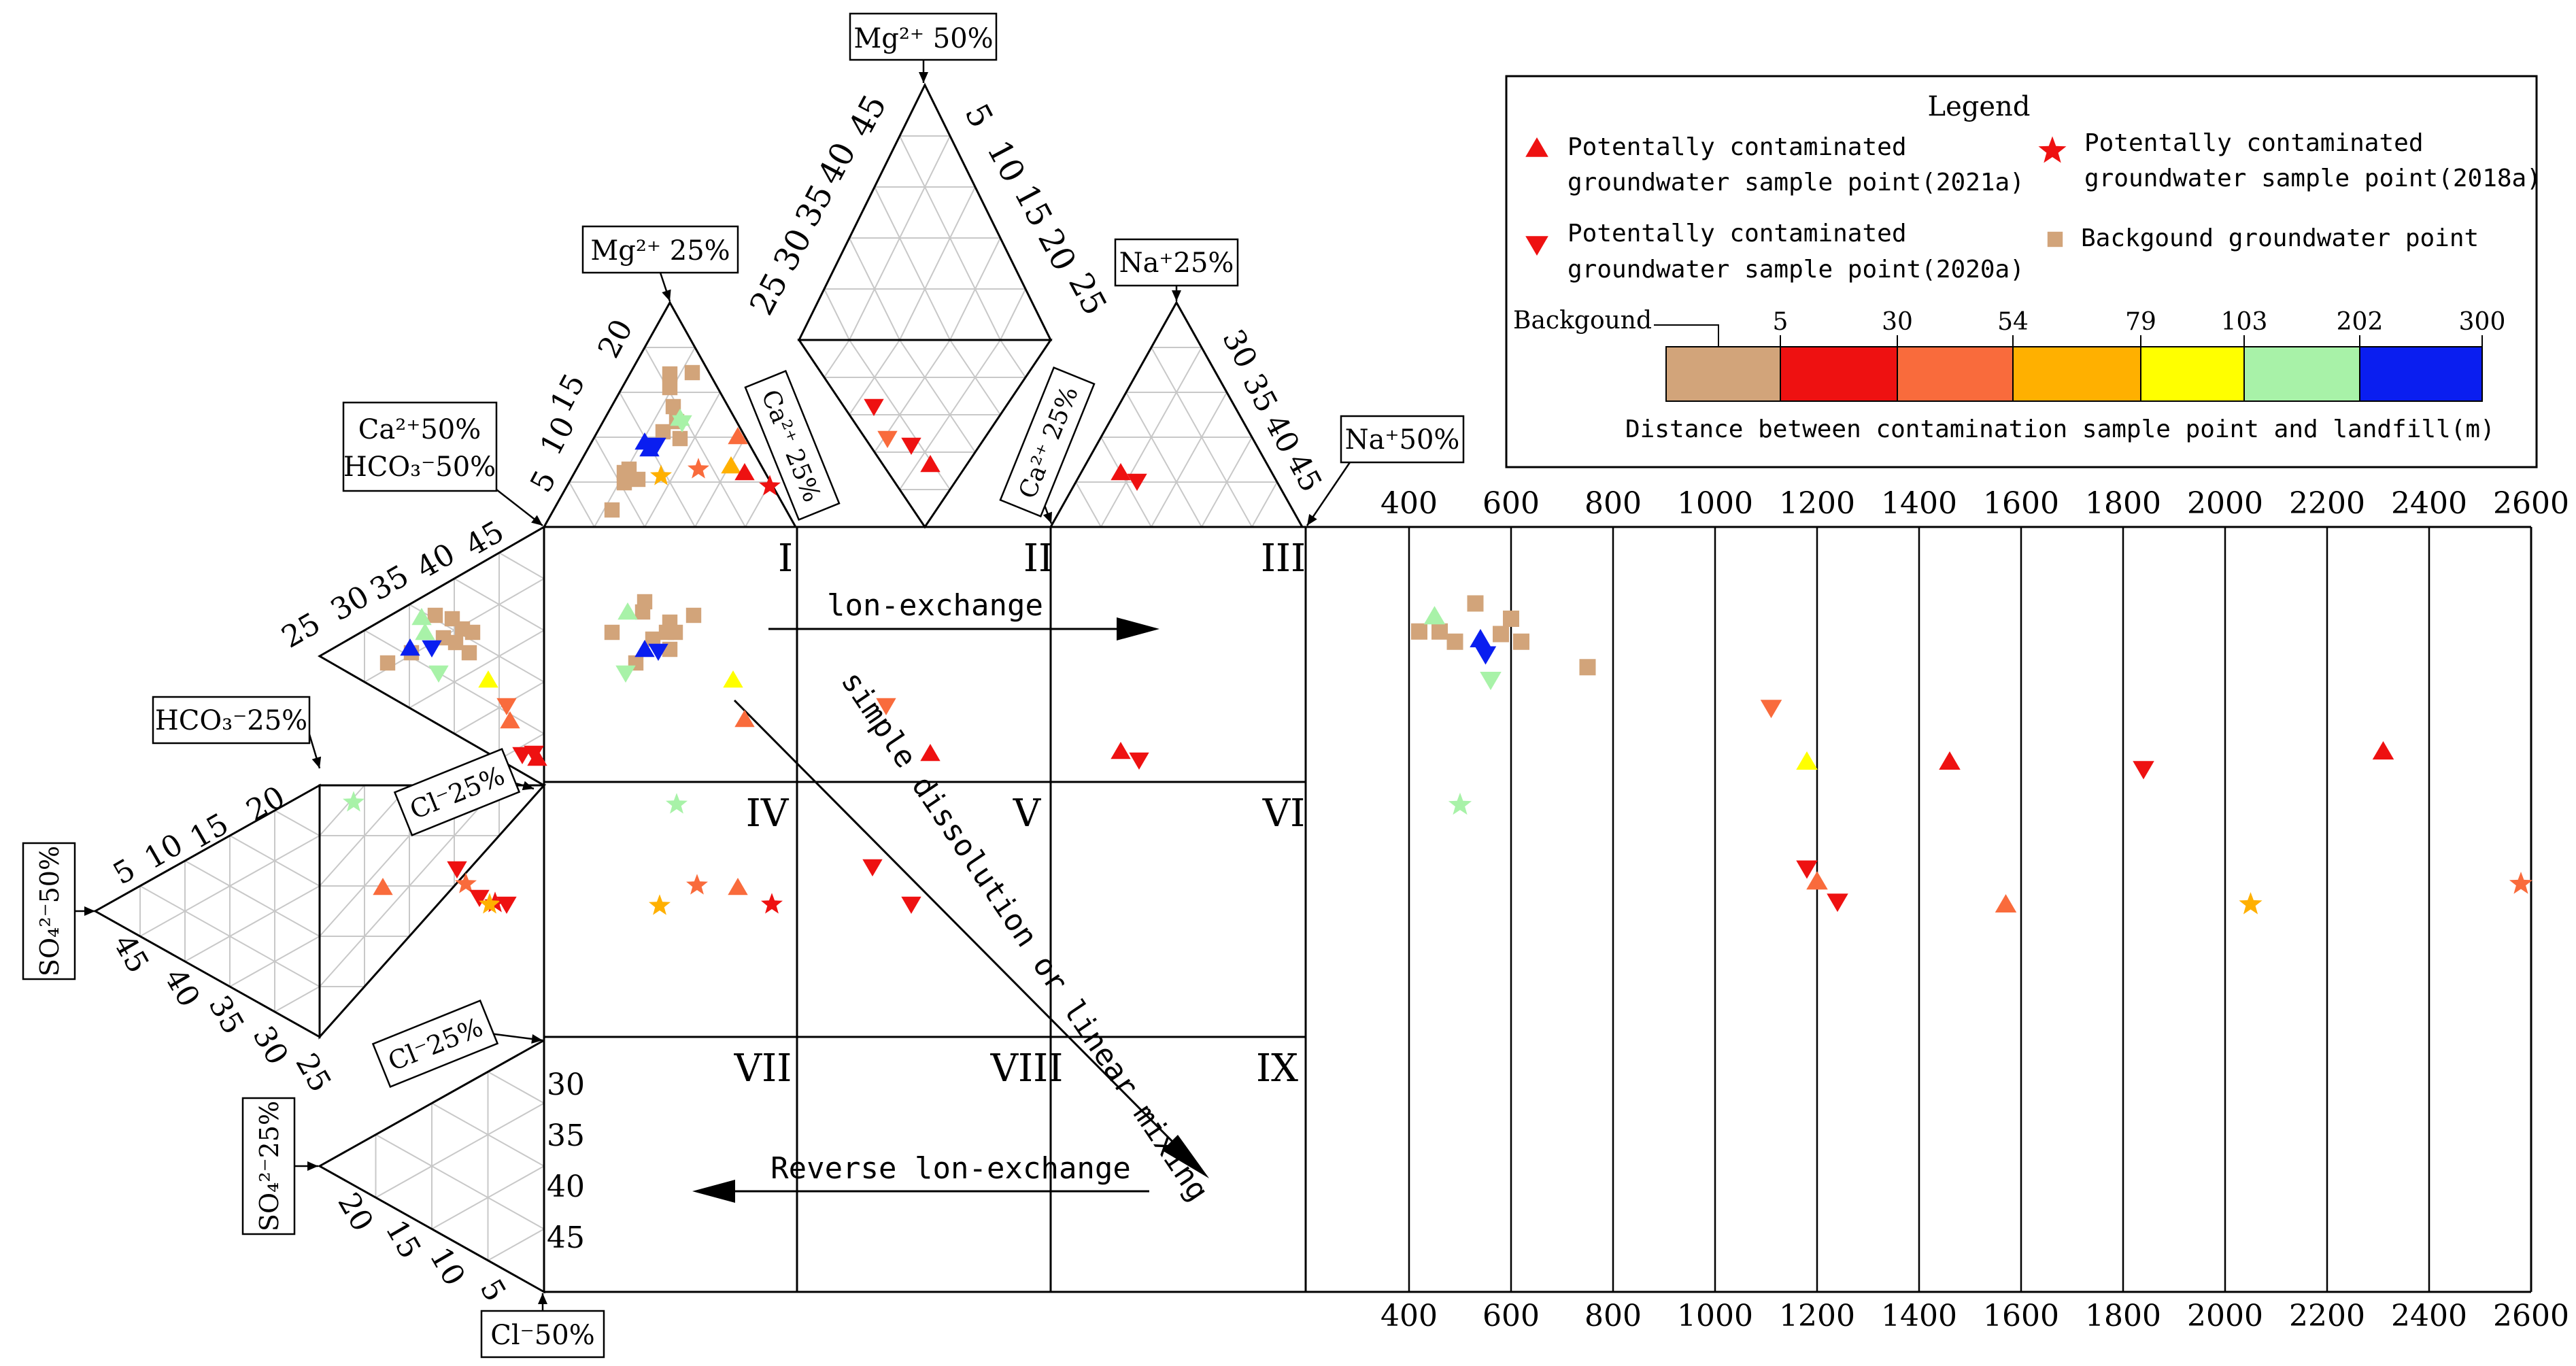 The image size is (2576, 1366). I want to click on so4-25-pointer-head, so click(312, 1166).